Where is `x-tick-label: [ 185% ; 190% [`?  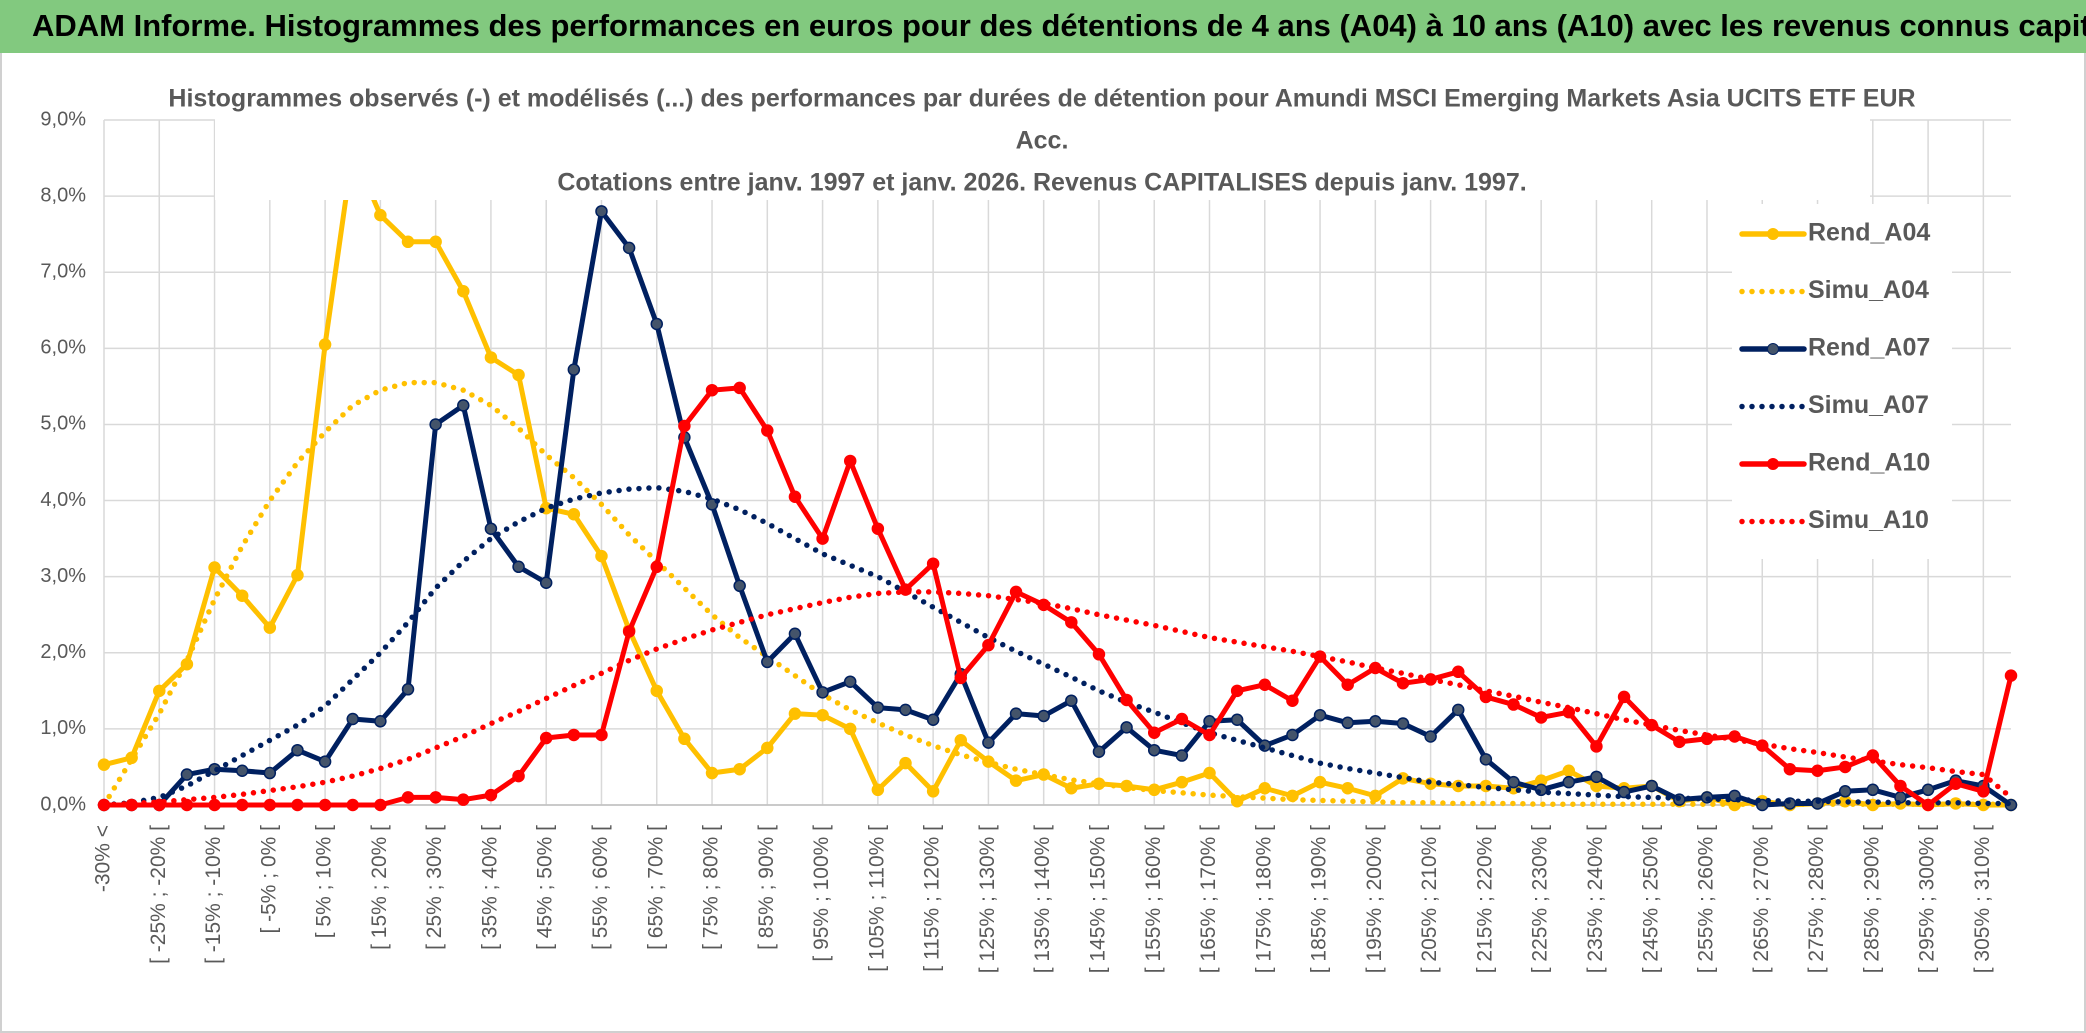 x-tick-label: [ 185% ; 190% [ is located at coordinates (1319, 899).